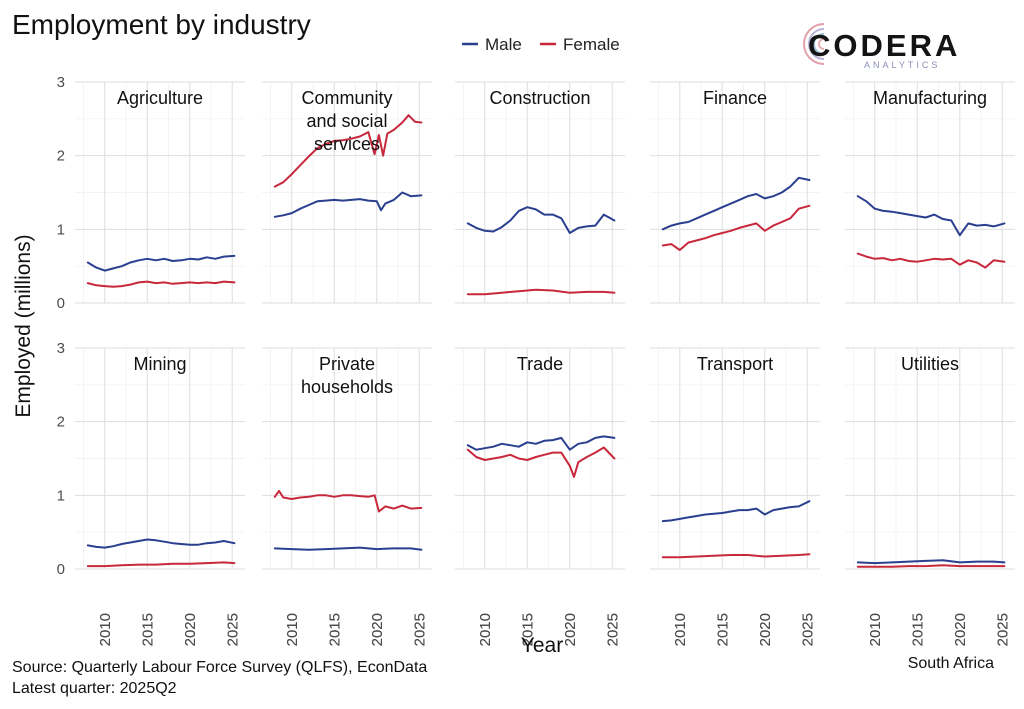  Describe the element at coordinates (541, 443) in the screenshot. I see `series-line-male-trade` at that location.